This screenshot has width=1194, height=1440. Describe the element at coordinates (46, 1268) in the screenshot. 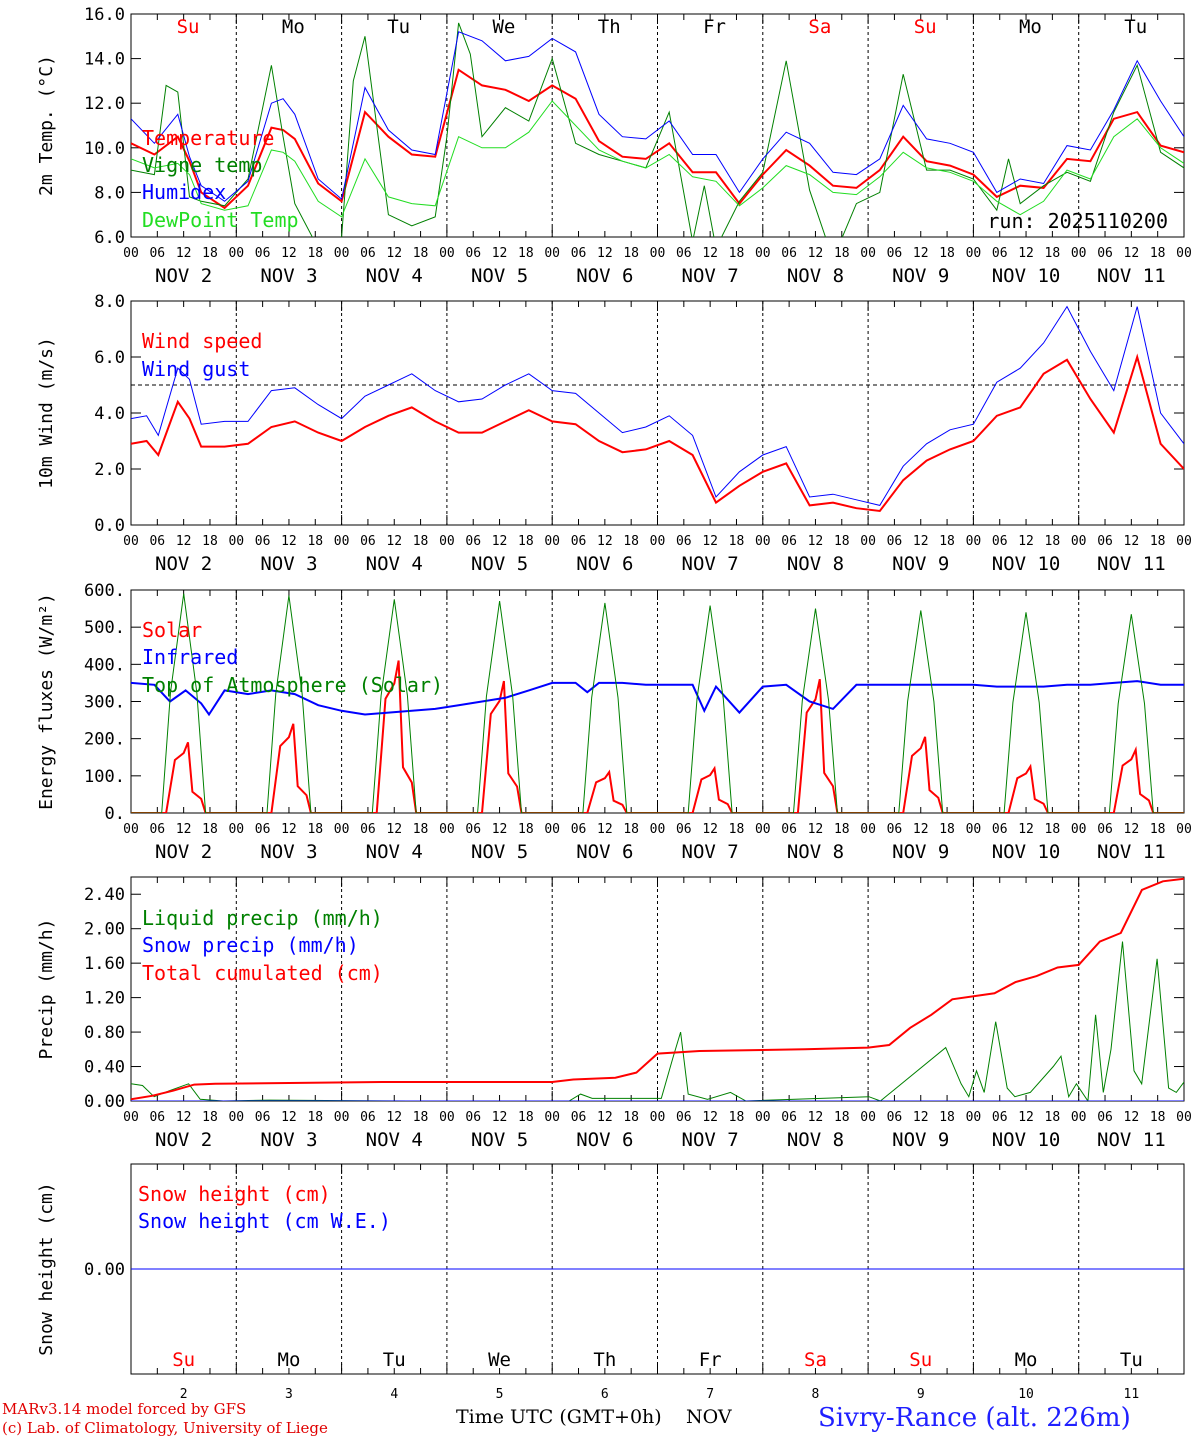

I see `y-axis-label: Snow height (cm)` at that location.